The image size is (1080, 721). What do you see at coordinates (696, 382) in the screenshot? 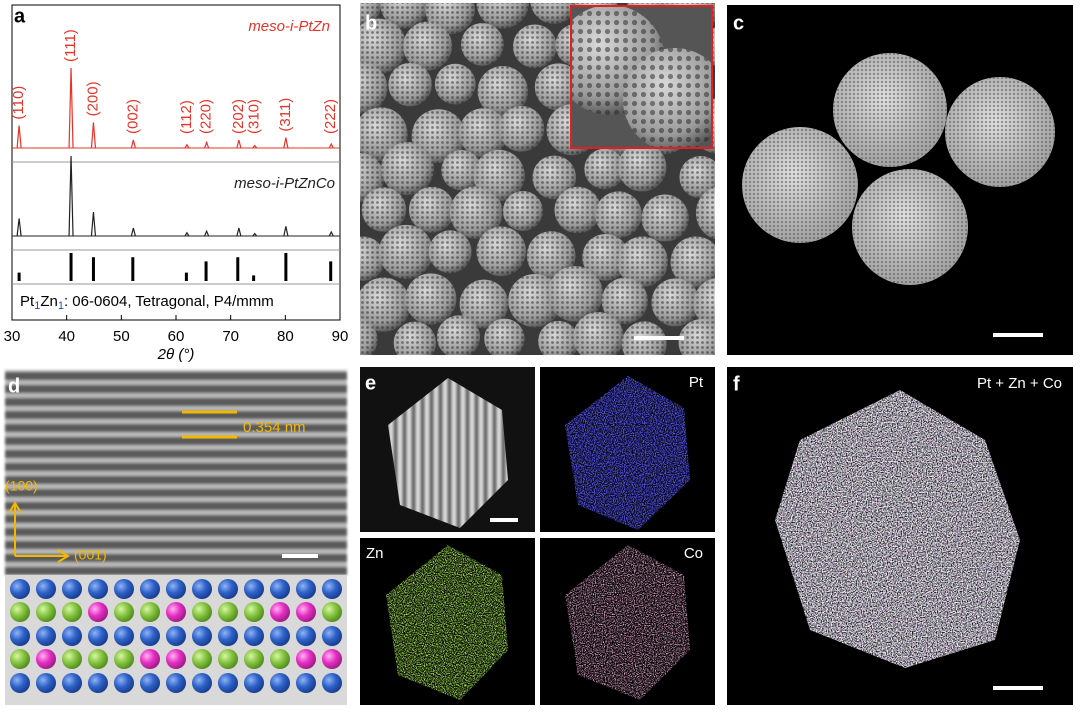
I see `map-label: Pt` at bounding box center [696, 382].